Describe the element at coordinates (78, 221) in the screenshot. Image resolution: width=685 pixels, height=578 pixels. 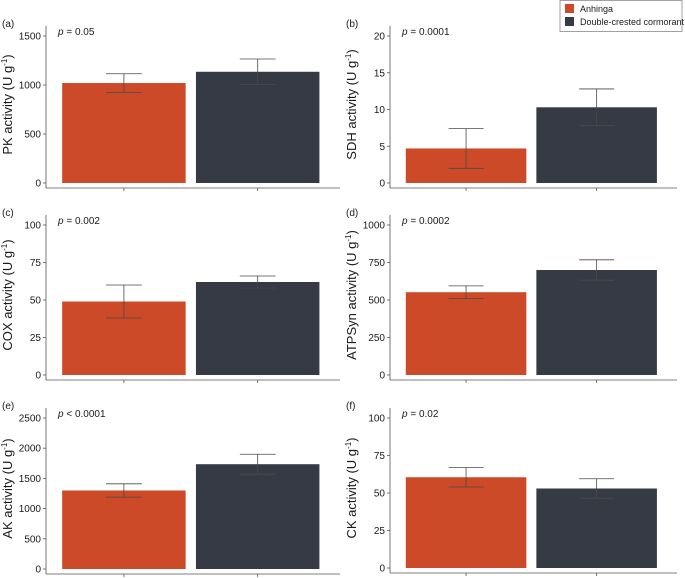
I see `p-value-label: p = 0.002` at that location.